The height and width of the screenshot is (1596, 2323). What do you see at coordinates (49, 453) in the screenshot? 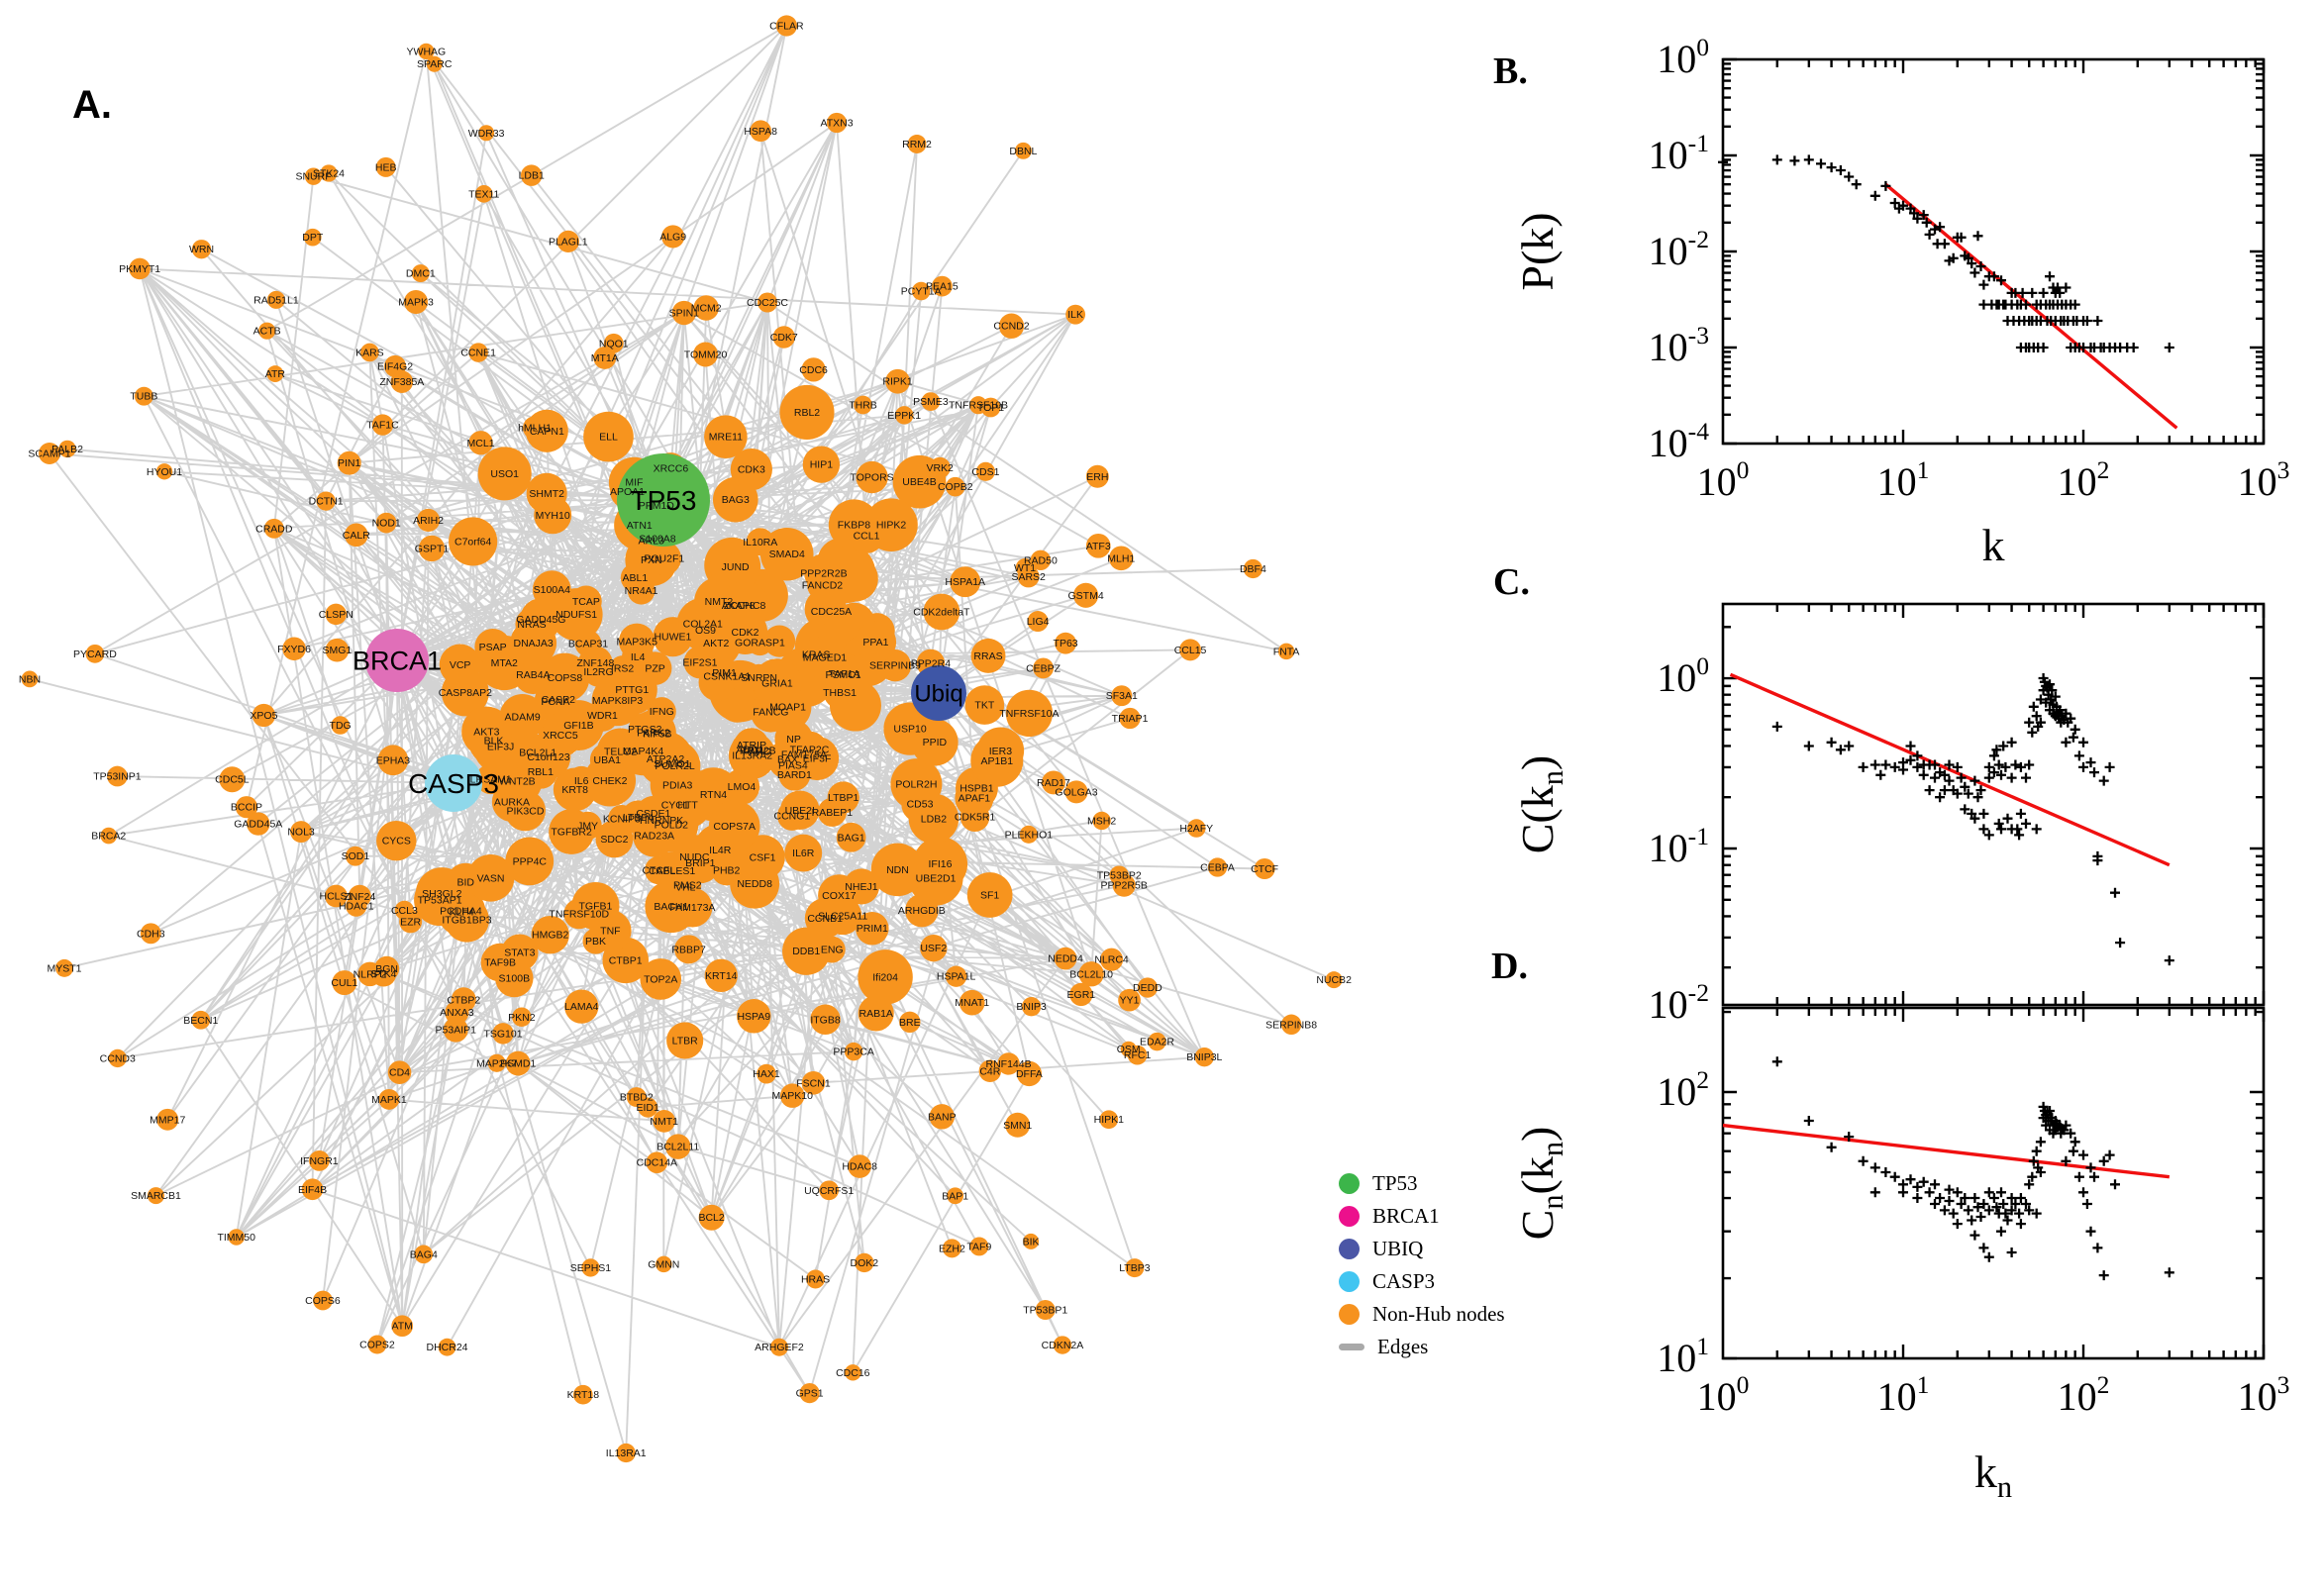
I see `node-label: SCAMP1` at bounding box center [49, 453].